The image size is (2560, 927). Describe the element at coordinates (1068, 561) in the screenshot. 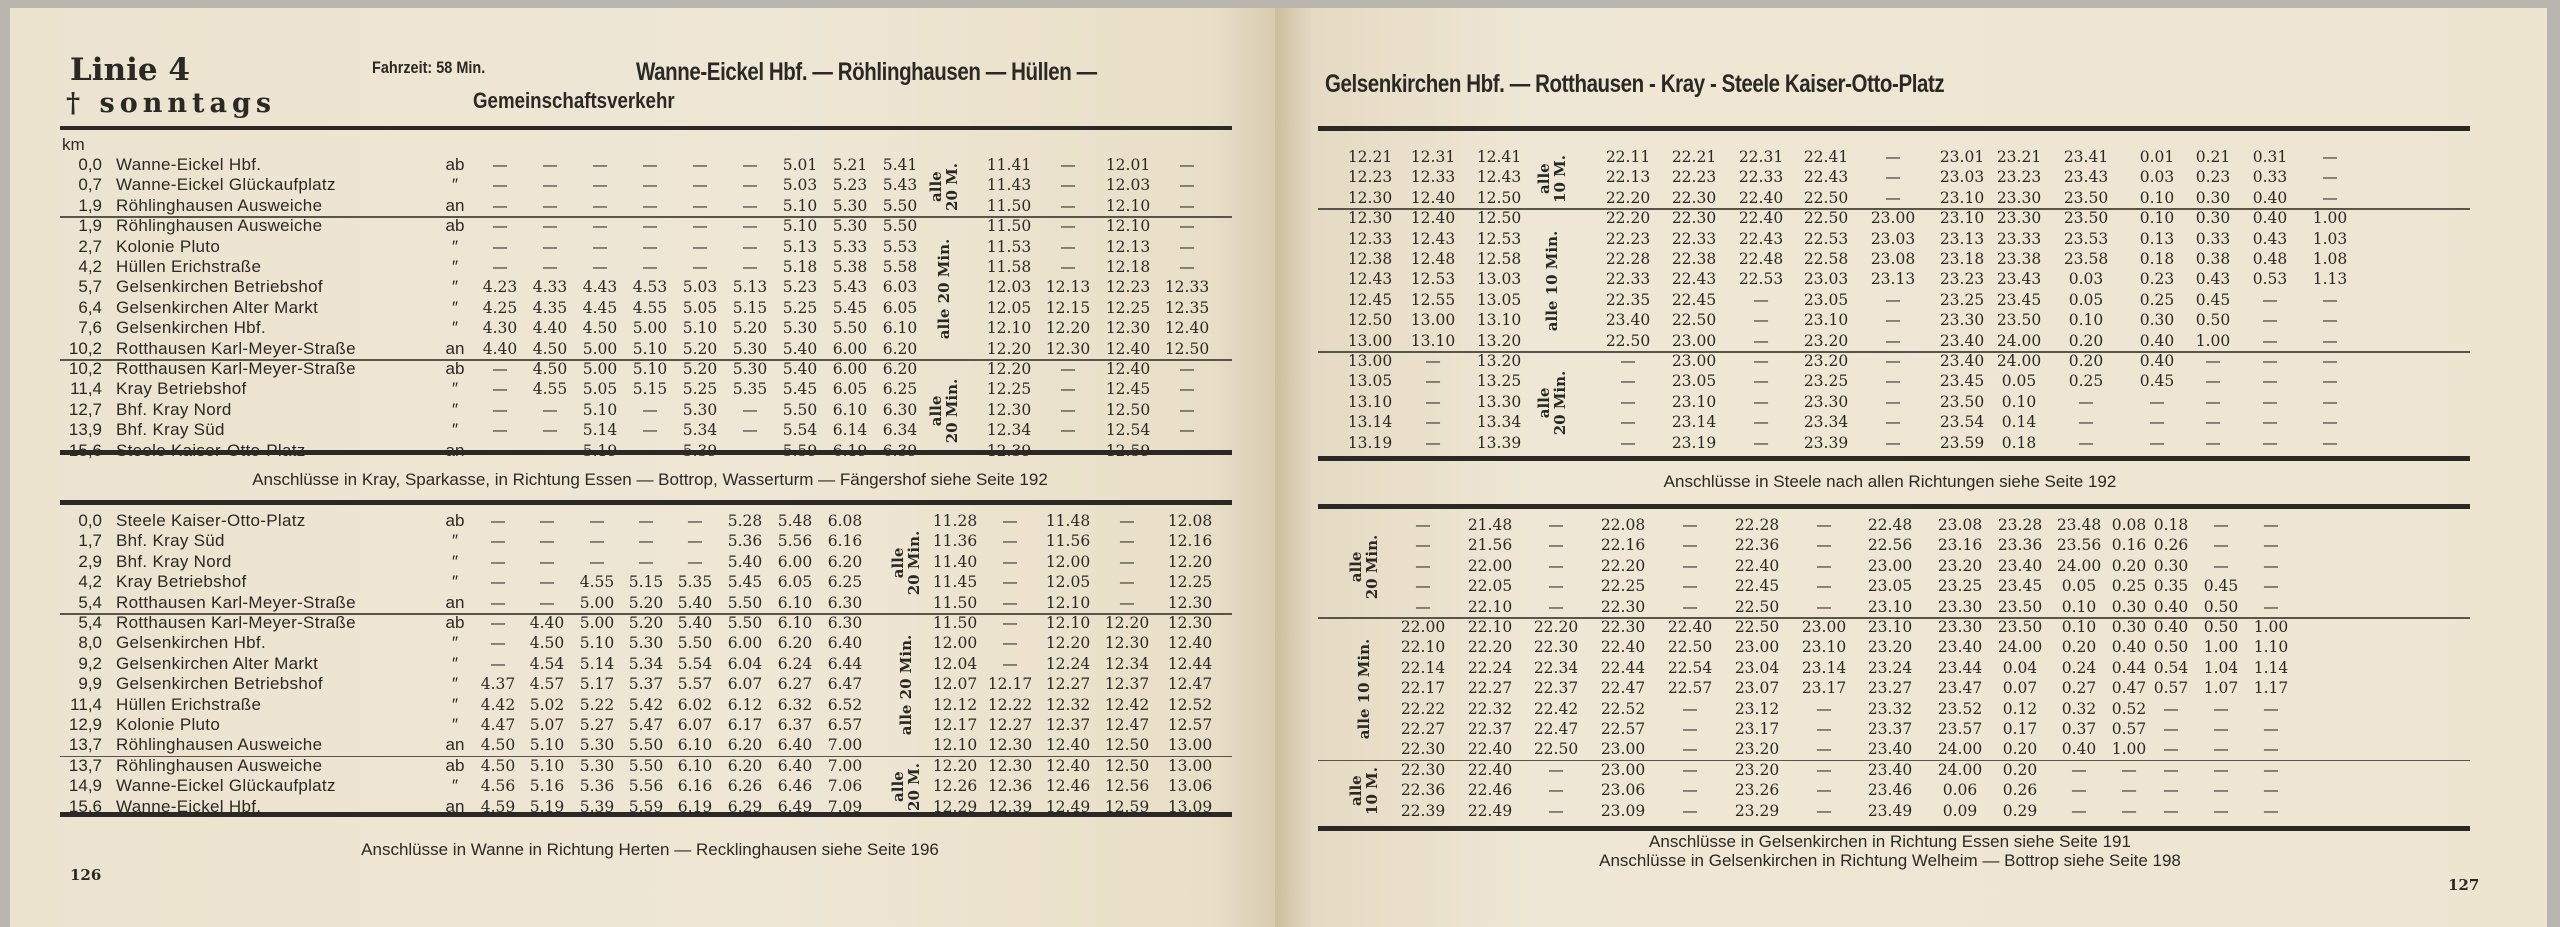

I see `departure-time: 12.00` at that location.